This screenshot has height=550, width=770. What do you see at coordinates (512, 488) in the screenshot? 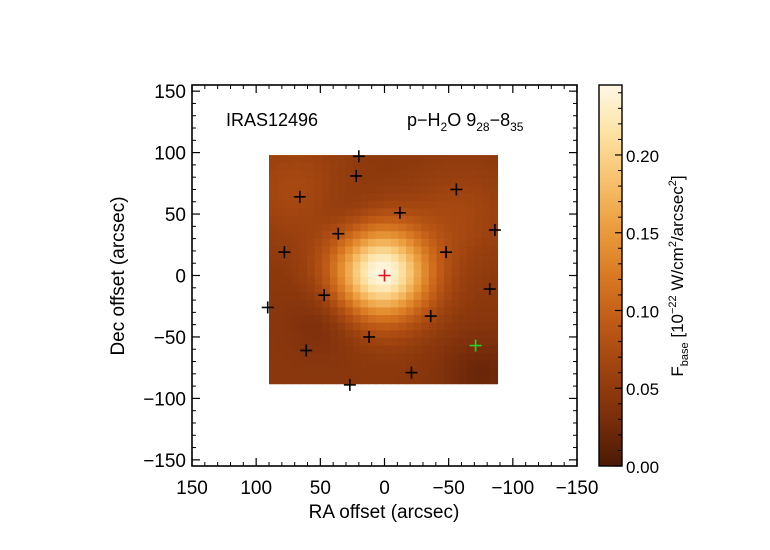
I see `x-tick-label: −100` at bounding box center [512, 488].